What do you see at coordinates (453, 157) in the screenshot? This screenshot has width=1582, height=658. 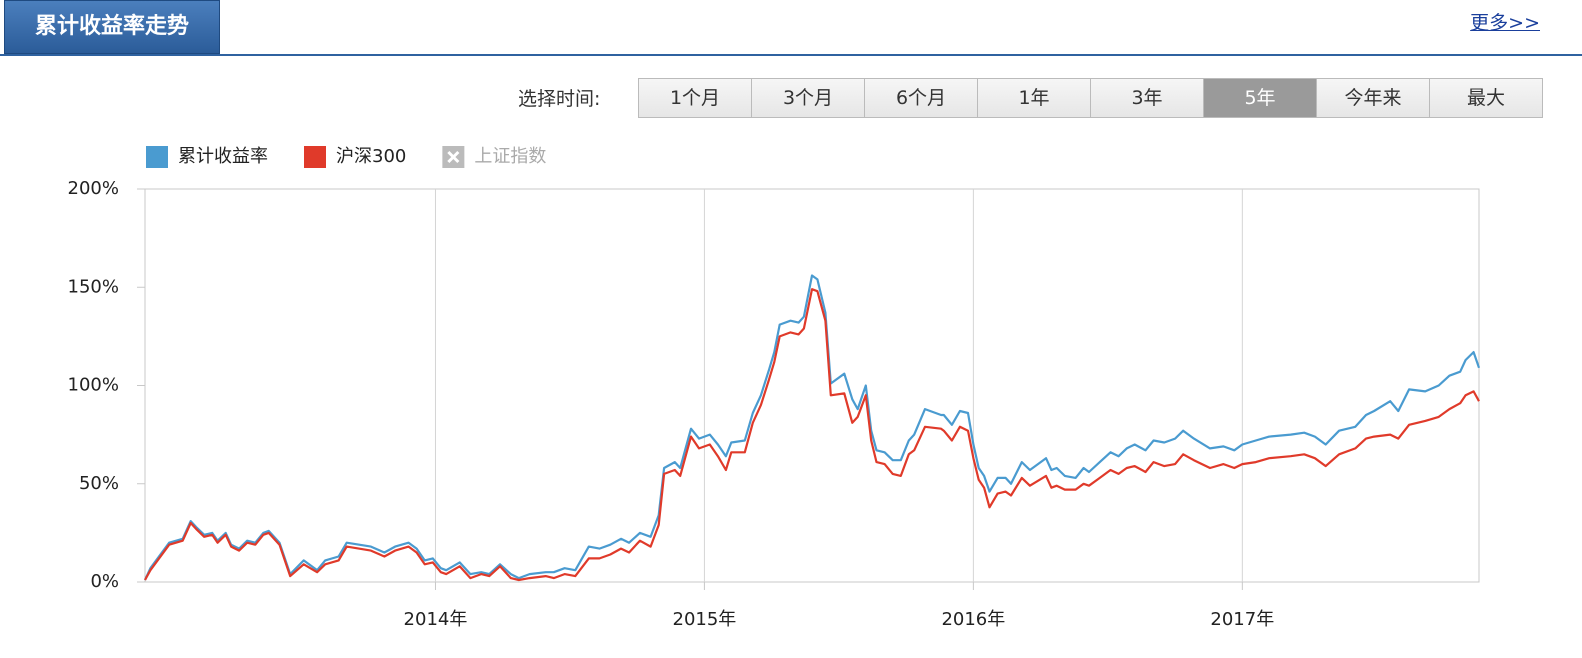 I see `legend-disabled-cross` at bounding box center [453, 157].